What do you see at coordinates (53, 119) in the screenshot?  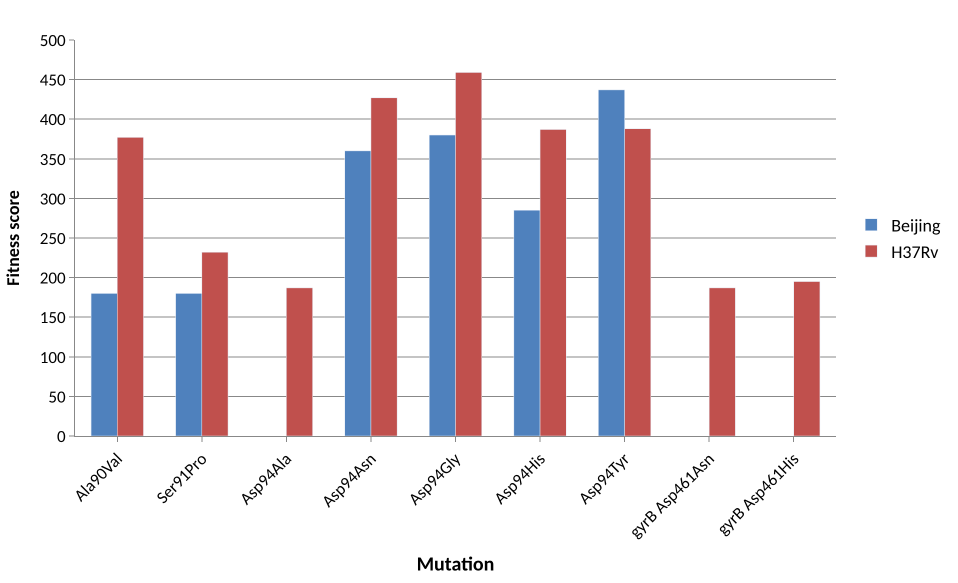 I see `y-tick-label: 400` at bounding box center [53, 119].